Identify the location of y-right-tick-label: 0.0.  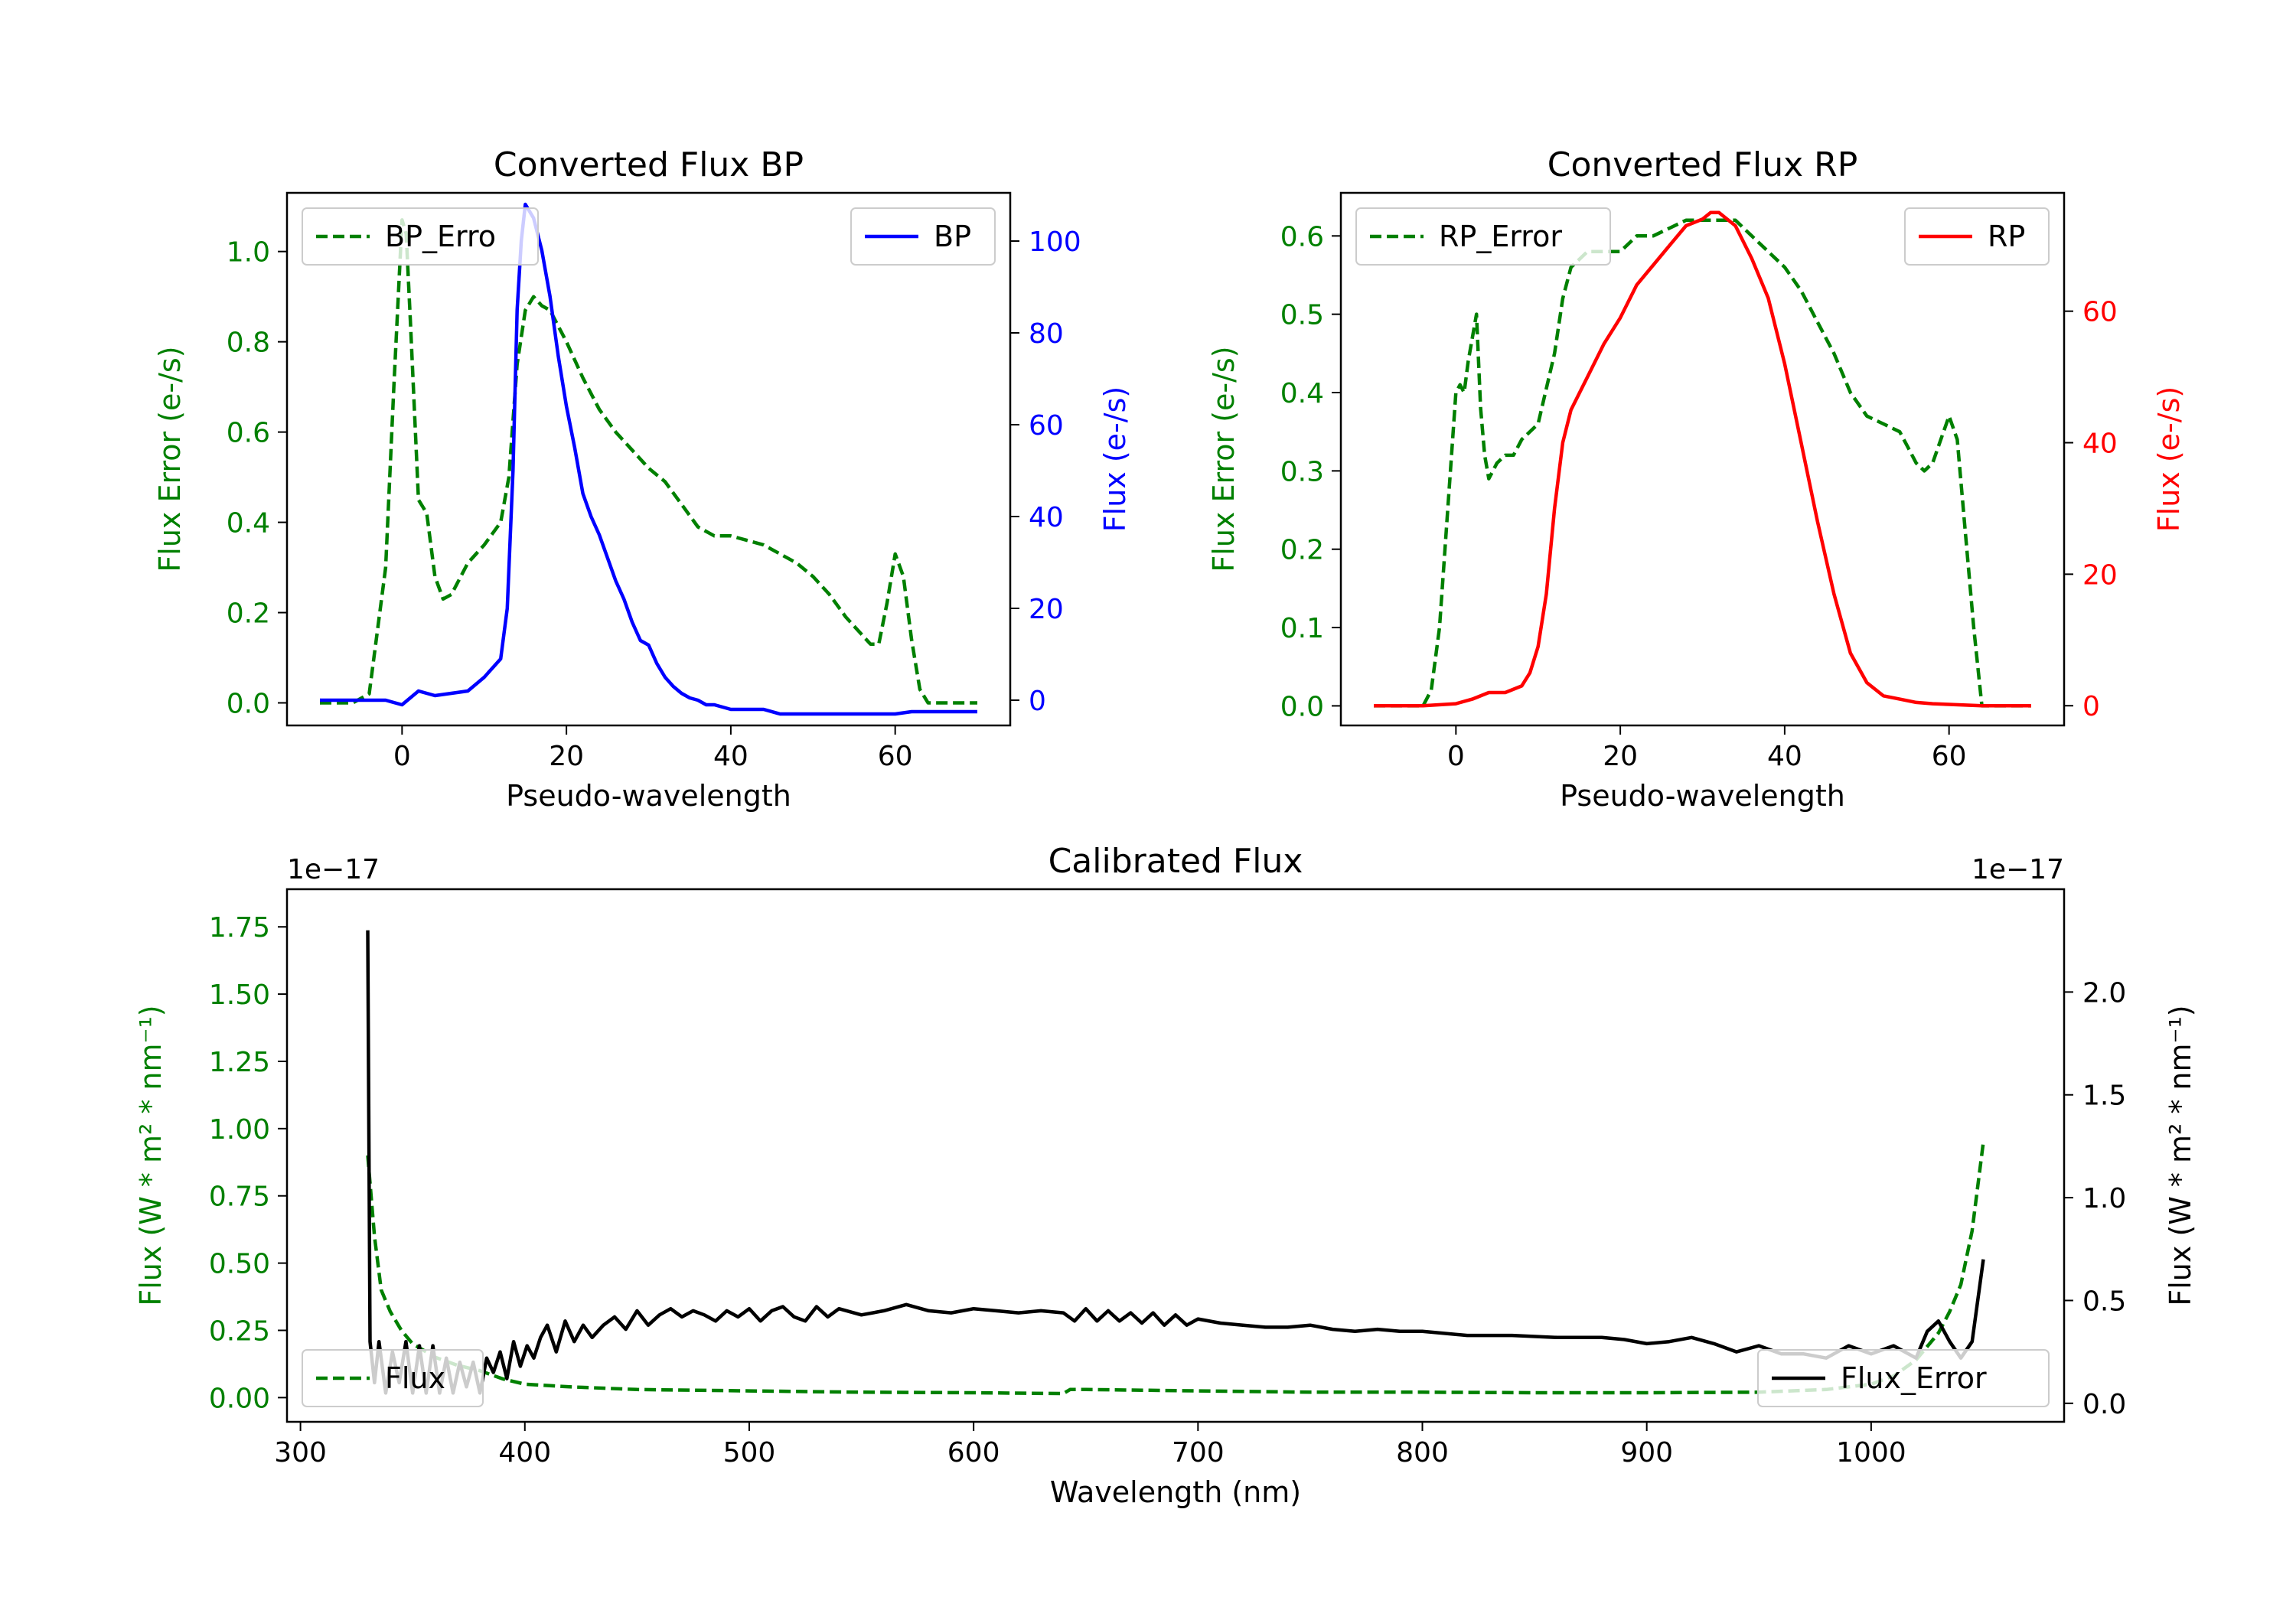
(2104, 1404).